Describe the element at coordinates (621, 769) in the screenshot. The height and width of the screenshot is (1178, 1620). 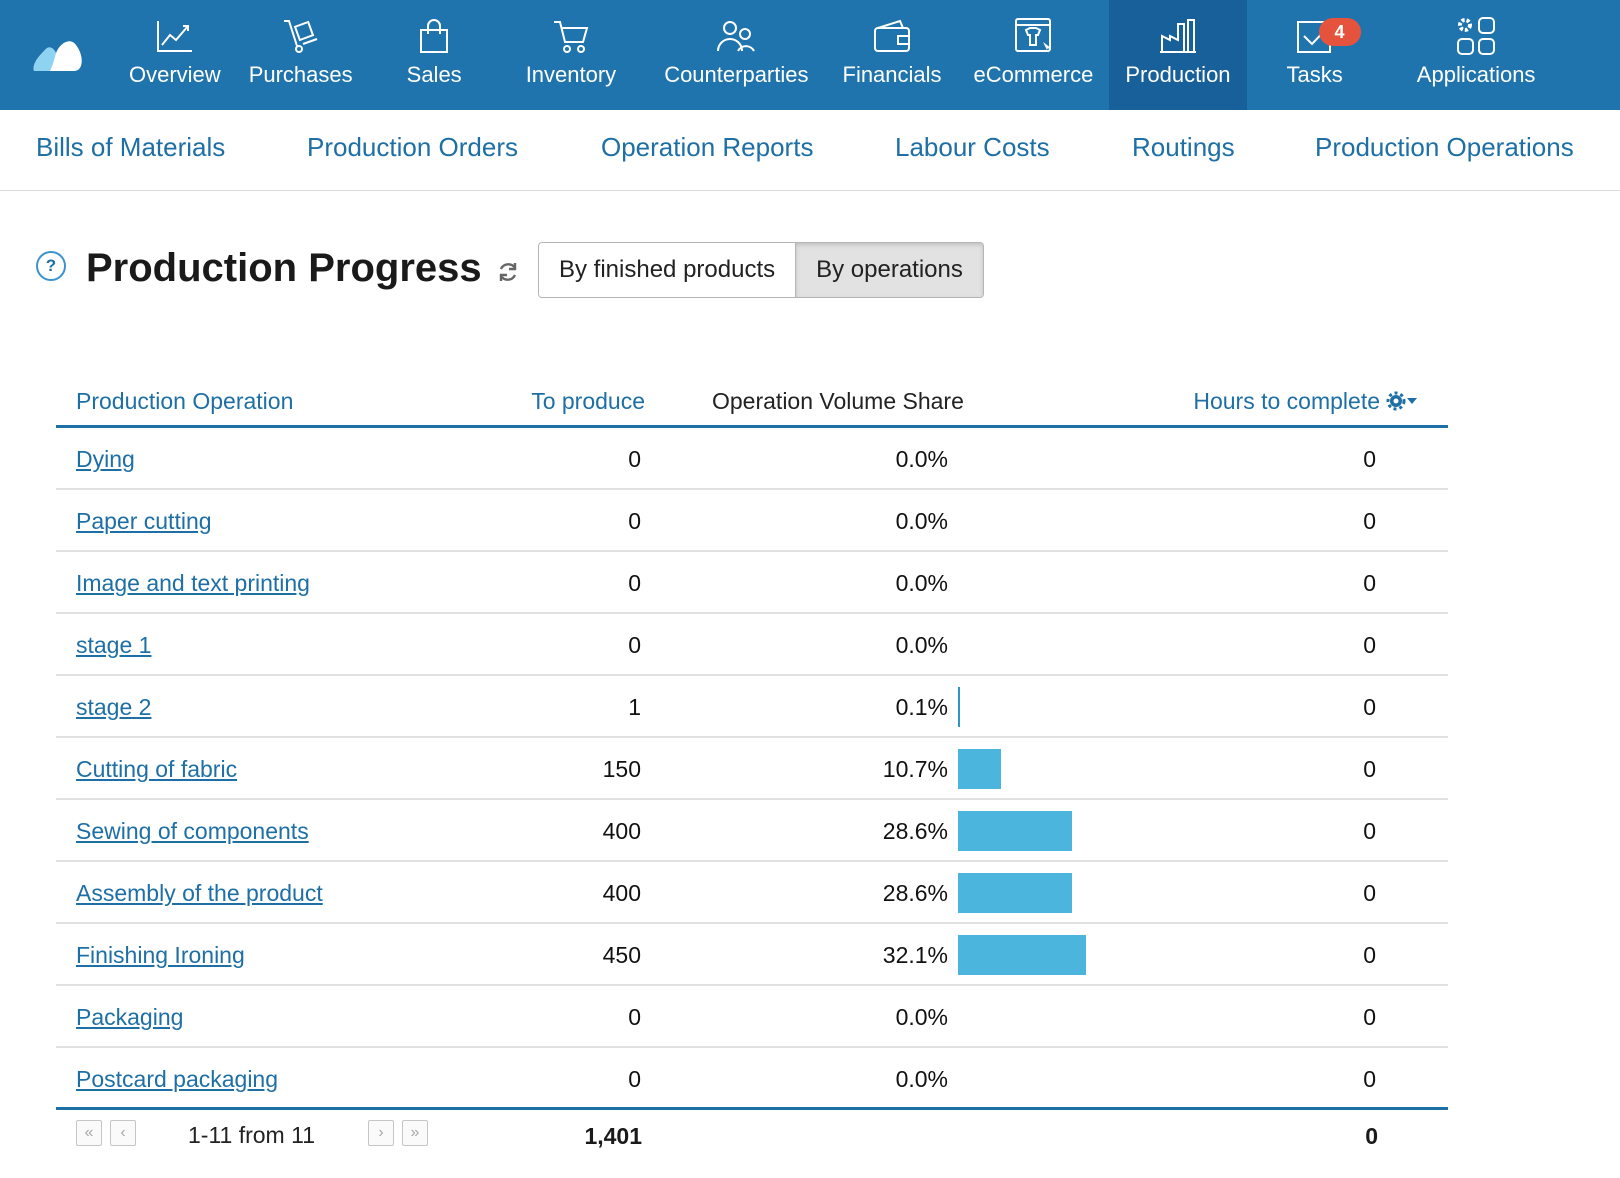
I see `to-produce-value: 150` at that location.